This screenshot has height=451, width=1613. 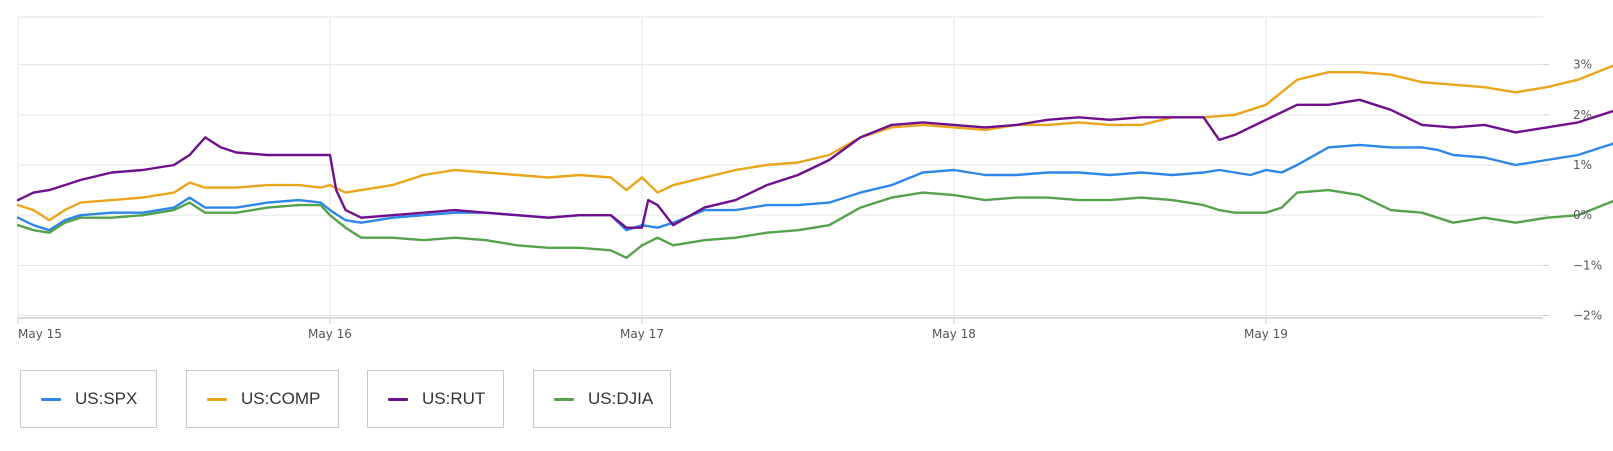 What do you see at coordinates (564, 399) in the screenshot?
I see `legend-swatch-djia` at bounding box center [564, 399].